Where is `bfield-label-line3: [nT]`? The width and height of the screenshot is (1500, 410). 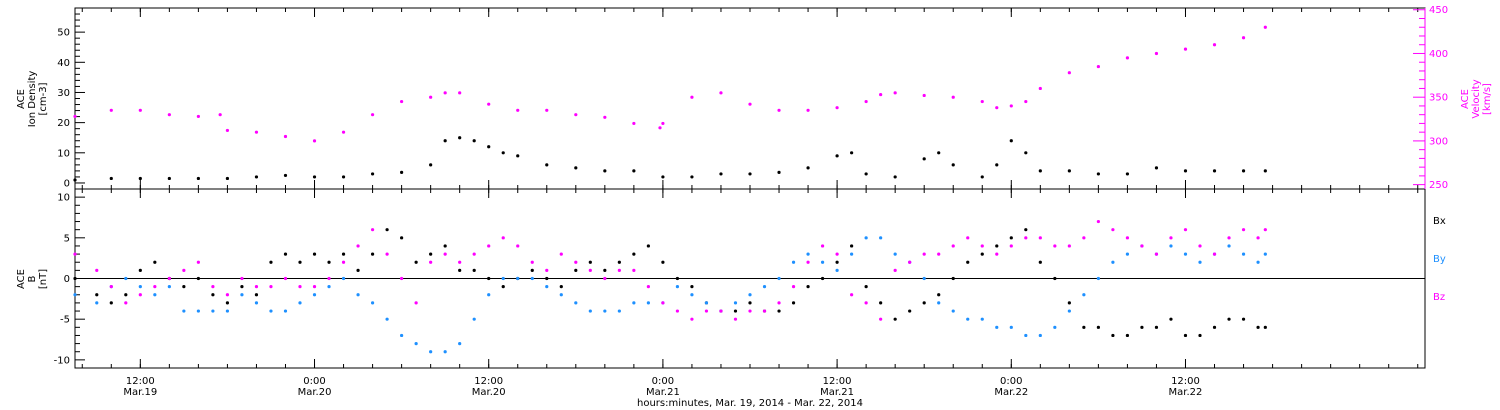 bfield-label-line3: [nT] is located at coordinates (43, 279).